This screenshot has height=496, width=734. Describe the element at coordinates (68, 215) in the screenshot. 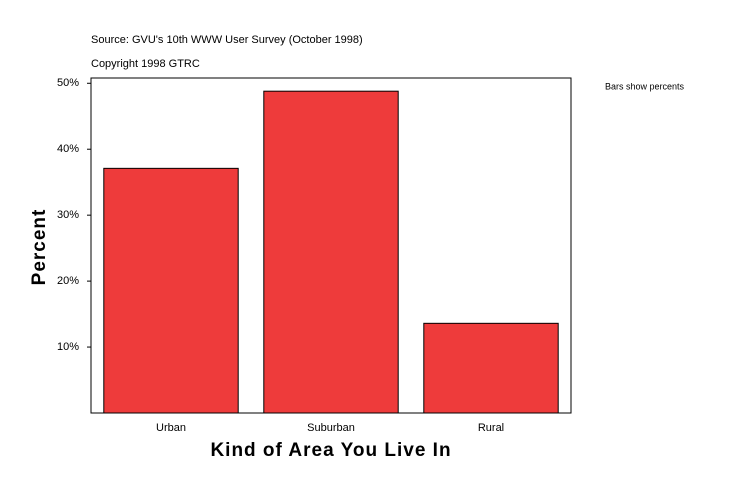

I see `y-tick-label: 30%` at that location.